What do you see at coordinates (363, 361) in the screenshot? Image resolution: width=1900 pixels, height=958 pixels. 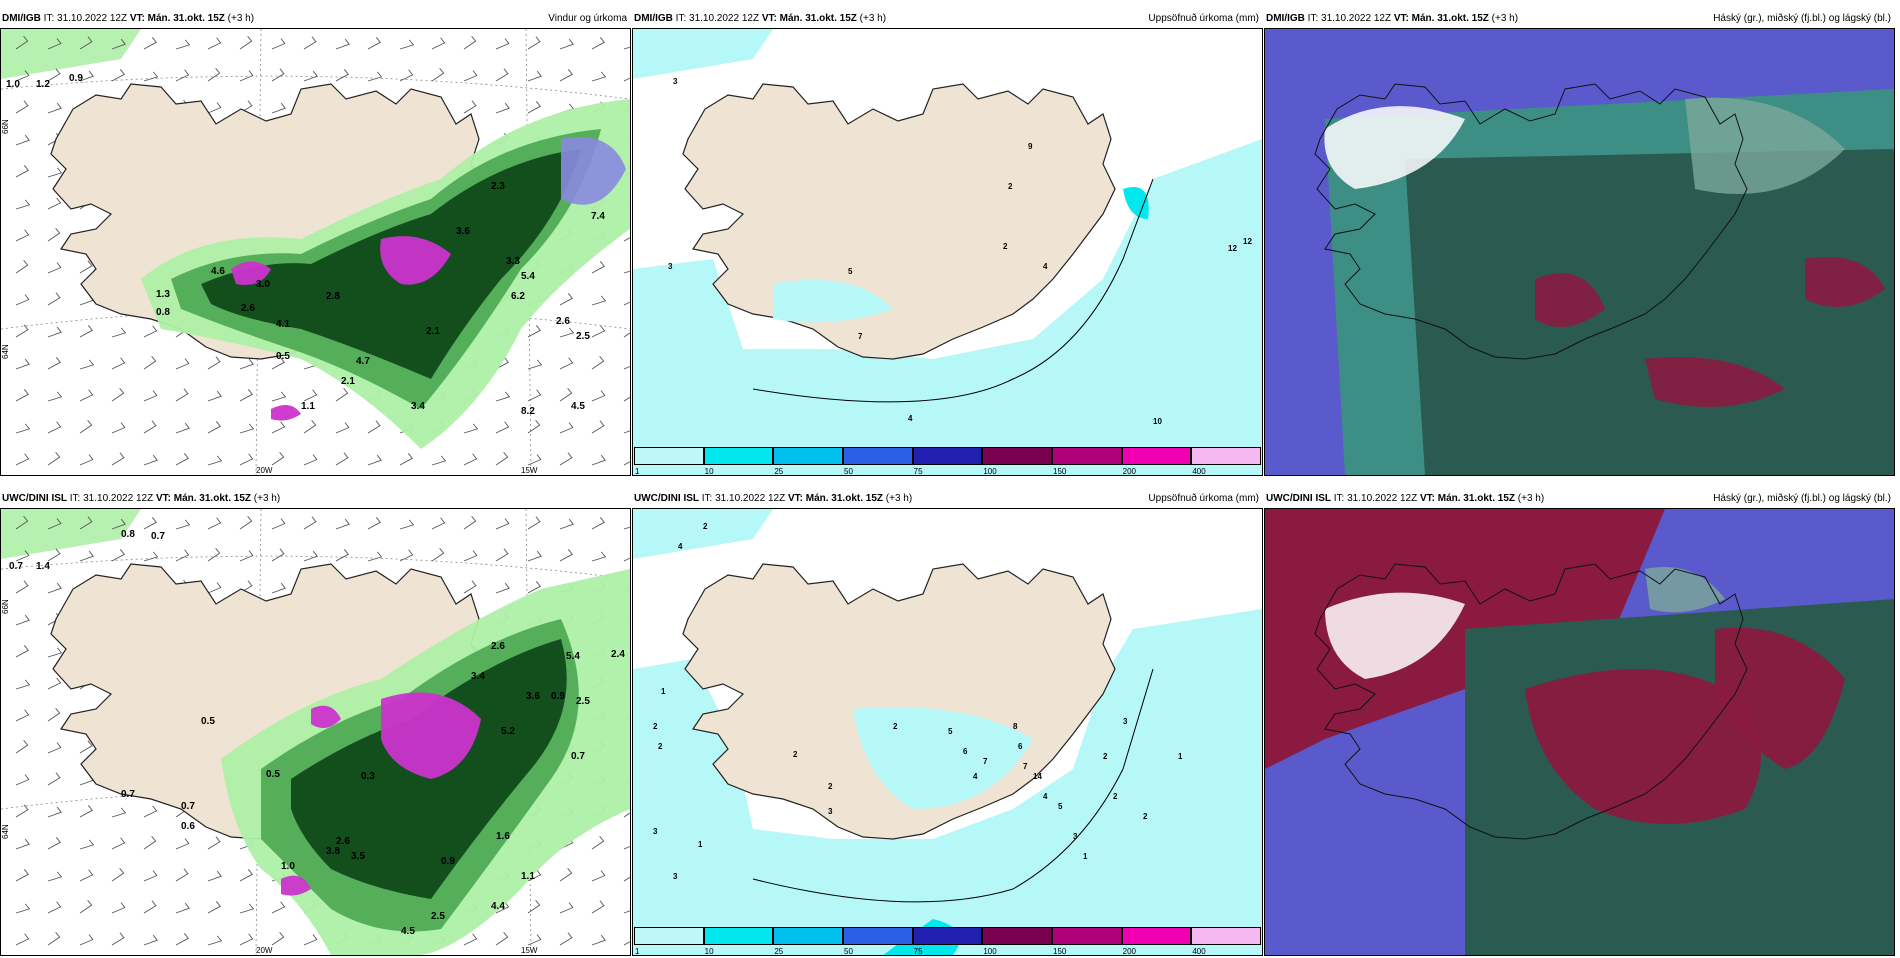 I see `value-label: 4.7` at bounding box center [363, 361].